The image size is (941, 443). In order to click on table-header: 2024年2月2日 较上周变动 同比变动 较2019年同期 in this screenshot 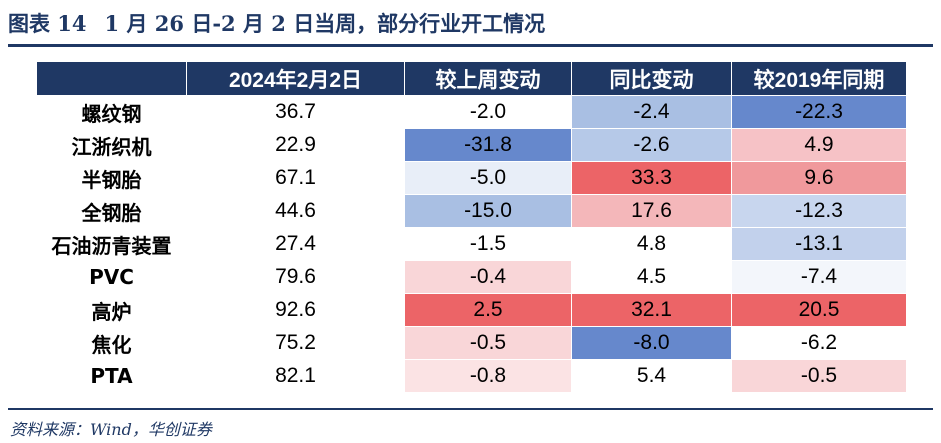, I will do `click(471, 78)`.